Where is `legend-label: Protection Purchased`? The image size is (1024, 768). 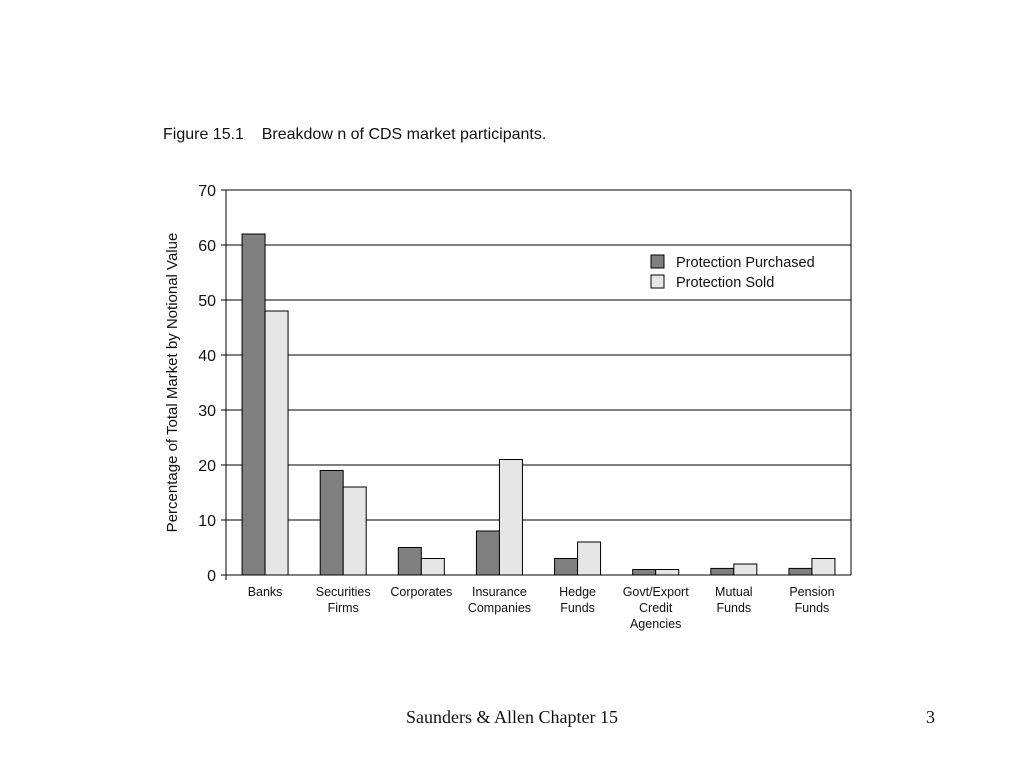
legend-label: Protection Purchased is located at coordinates (745, 263).